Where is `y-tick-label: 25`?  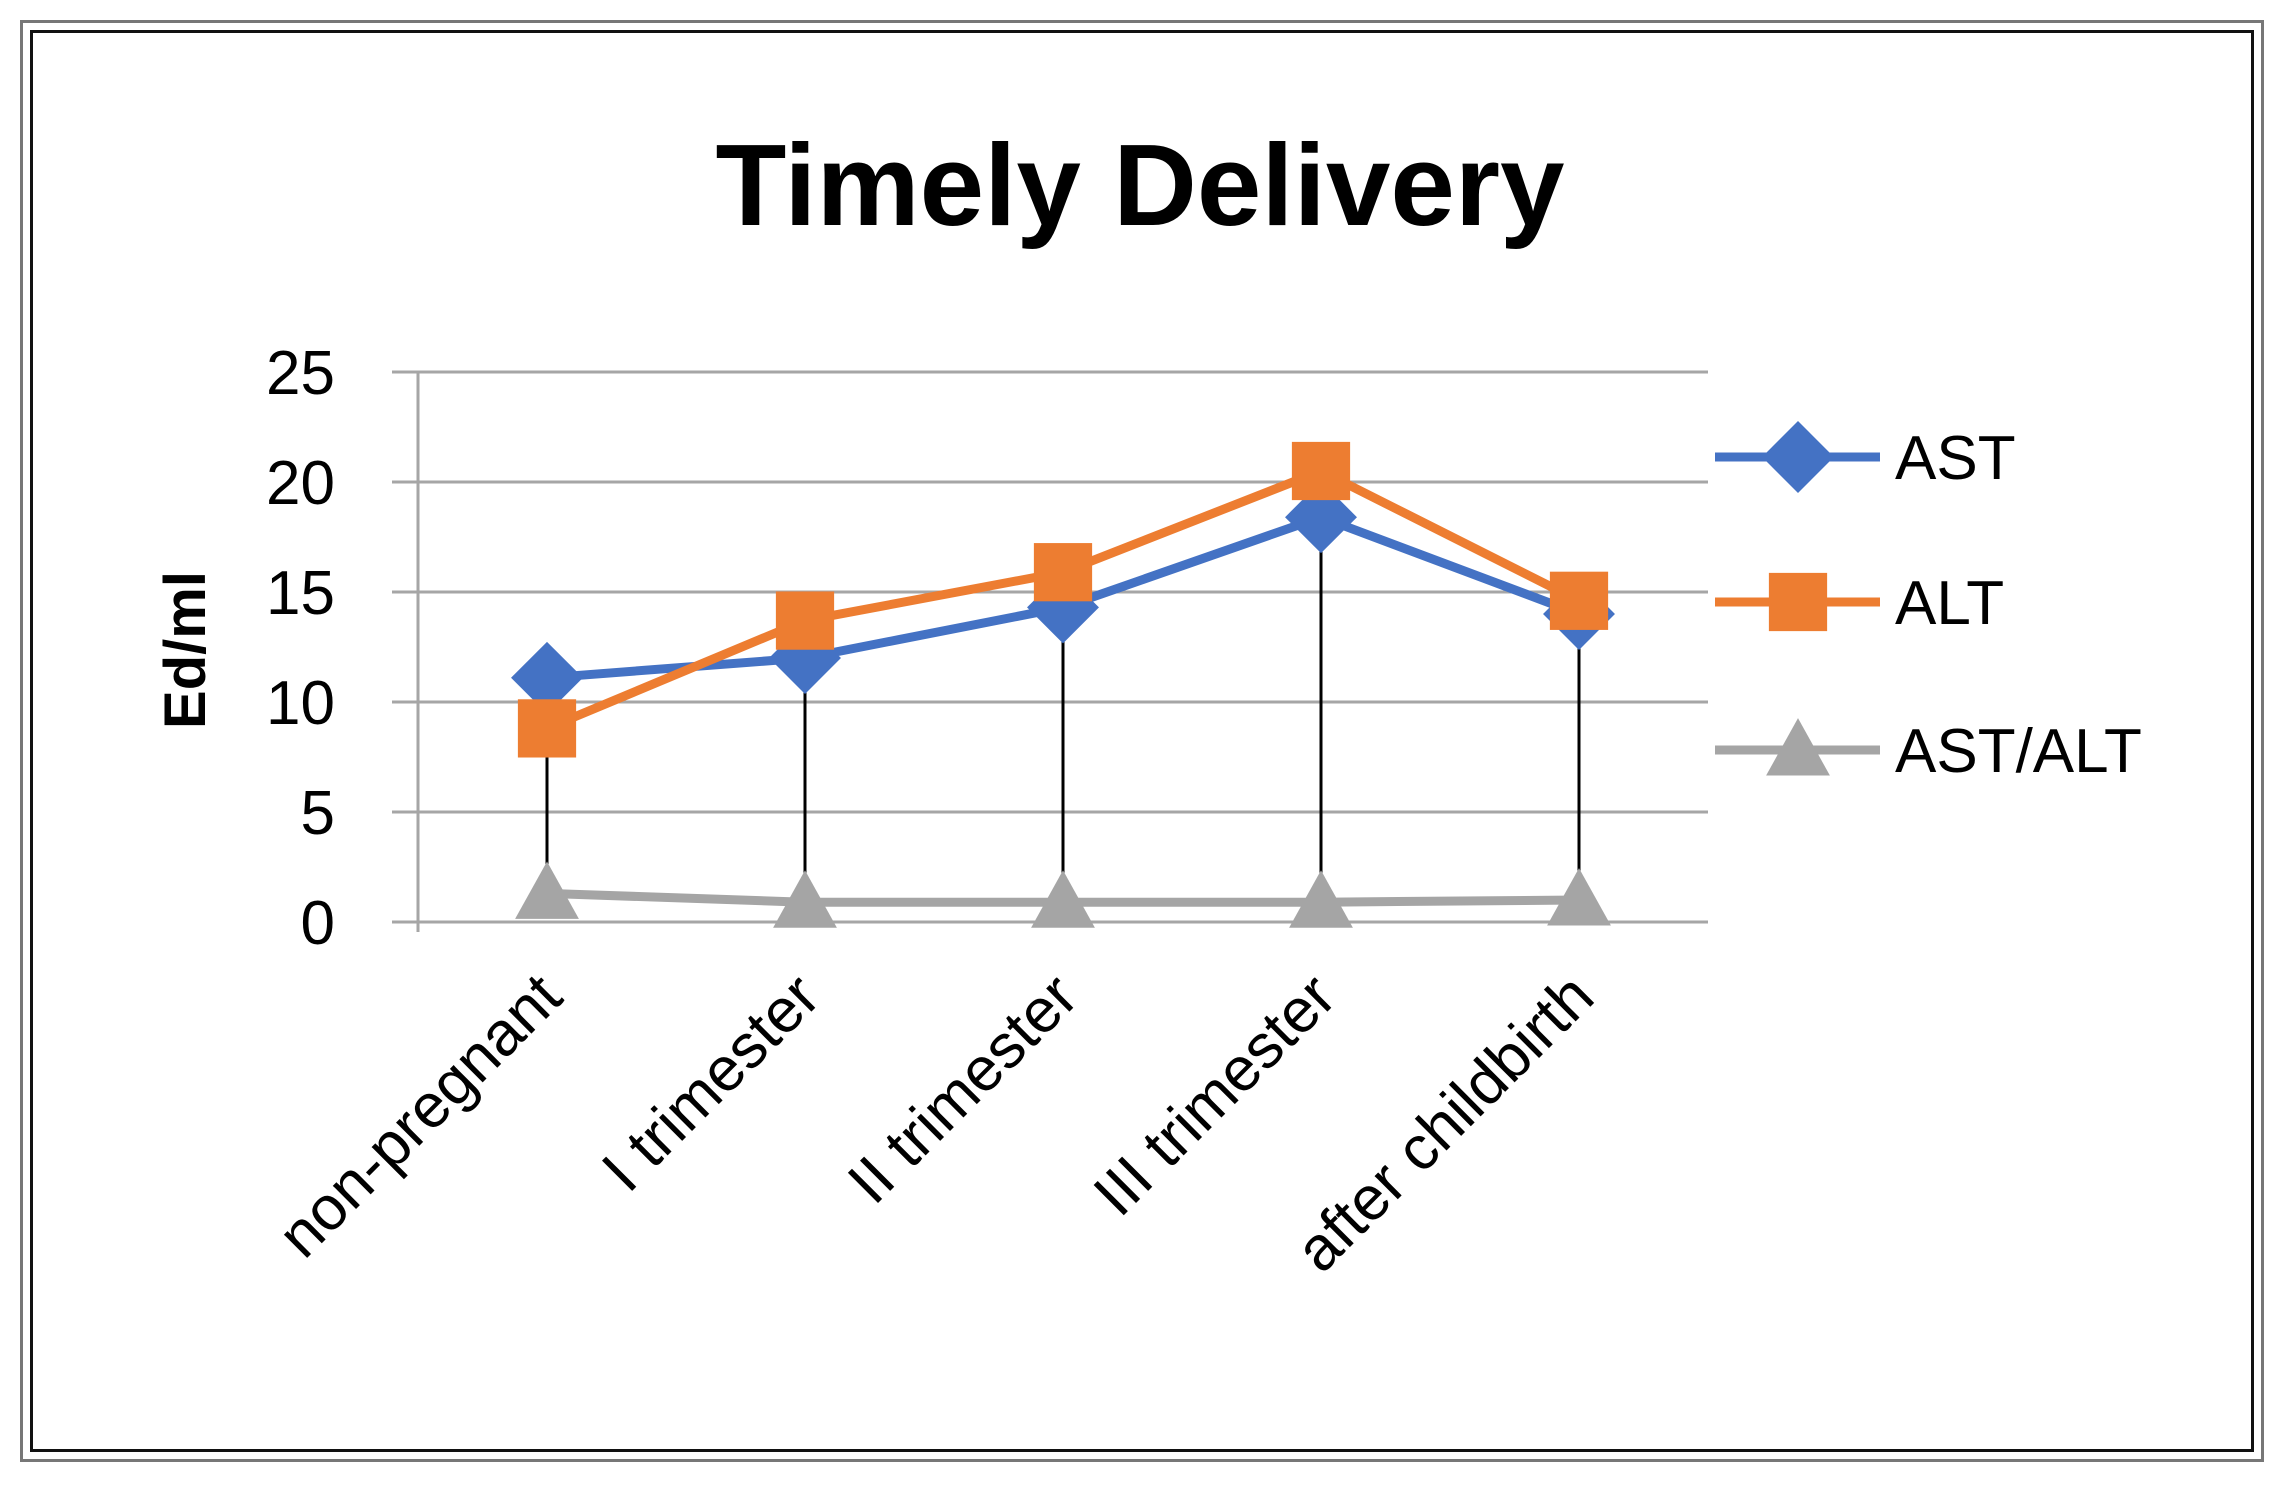 y-tick-label: 25 is located at coordinates (300, 373).